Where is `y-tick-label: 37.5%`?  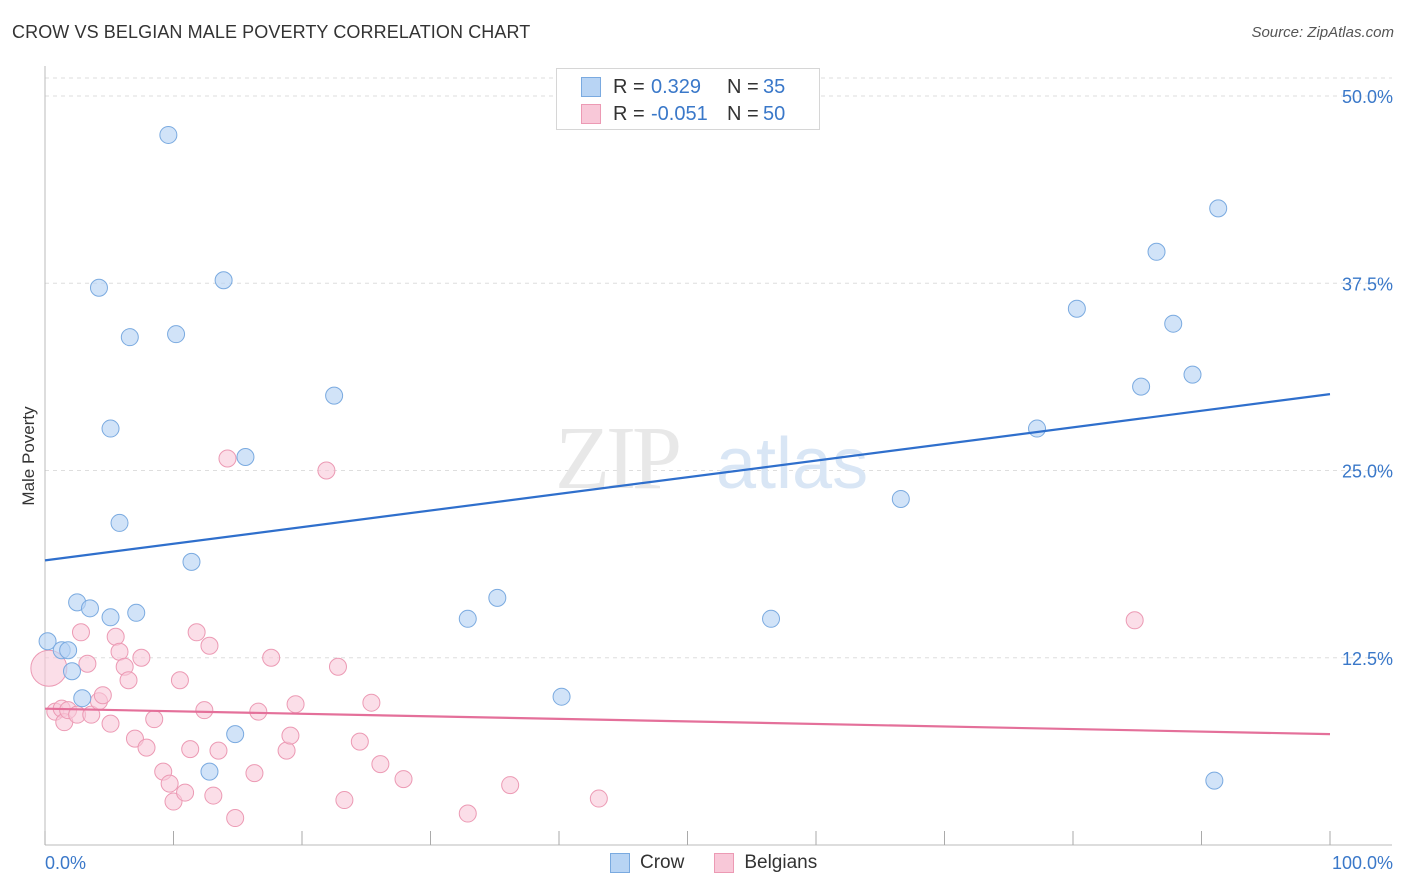
y-tick-label: 37.5% is located at coordinates (1367, 284).